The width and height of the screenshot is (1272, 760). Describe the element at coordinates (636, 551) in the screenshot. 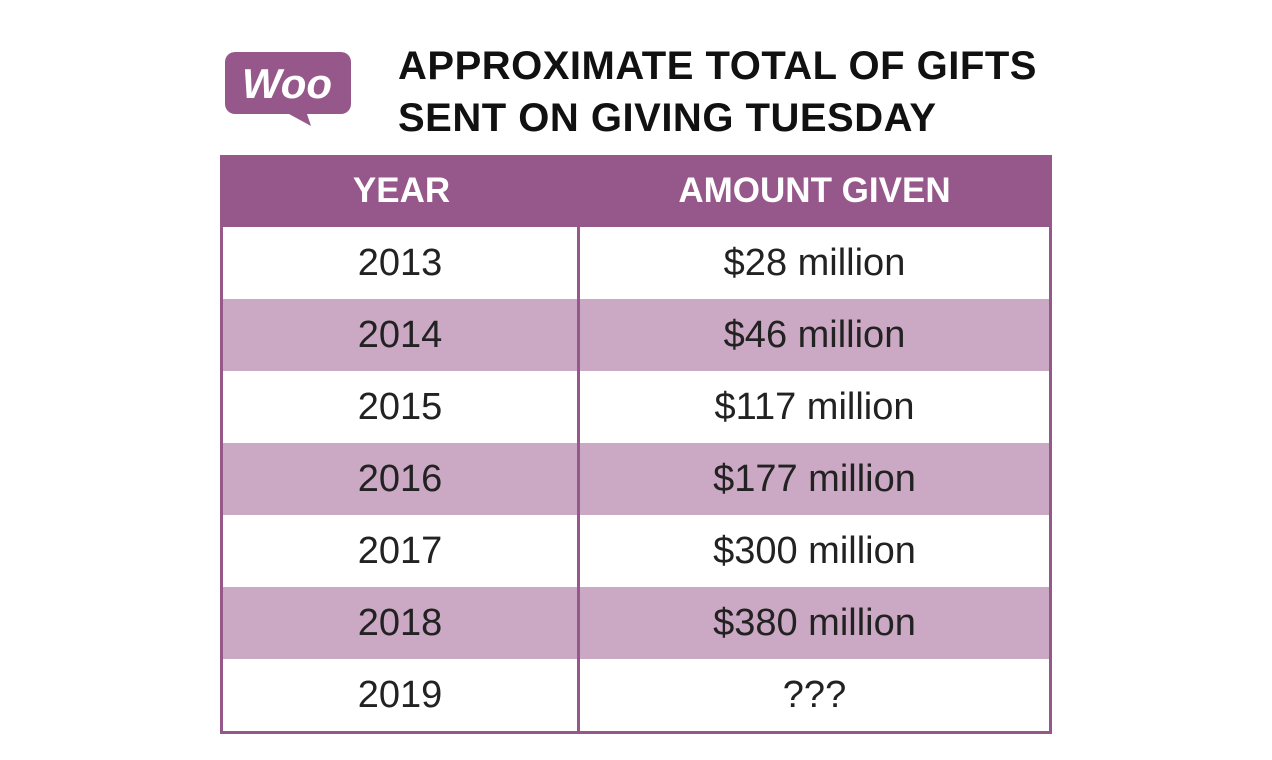

I see `table-row: 2017 $300 million` at that location.